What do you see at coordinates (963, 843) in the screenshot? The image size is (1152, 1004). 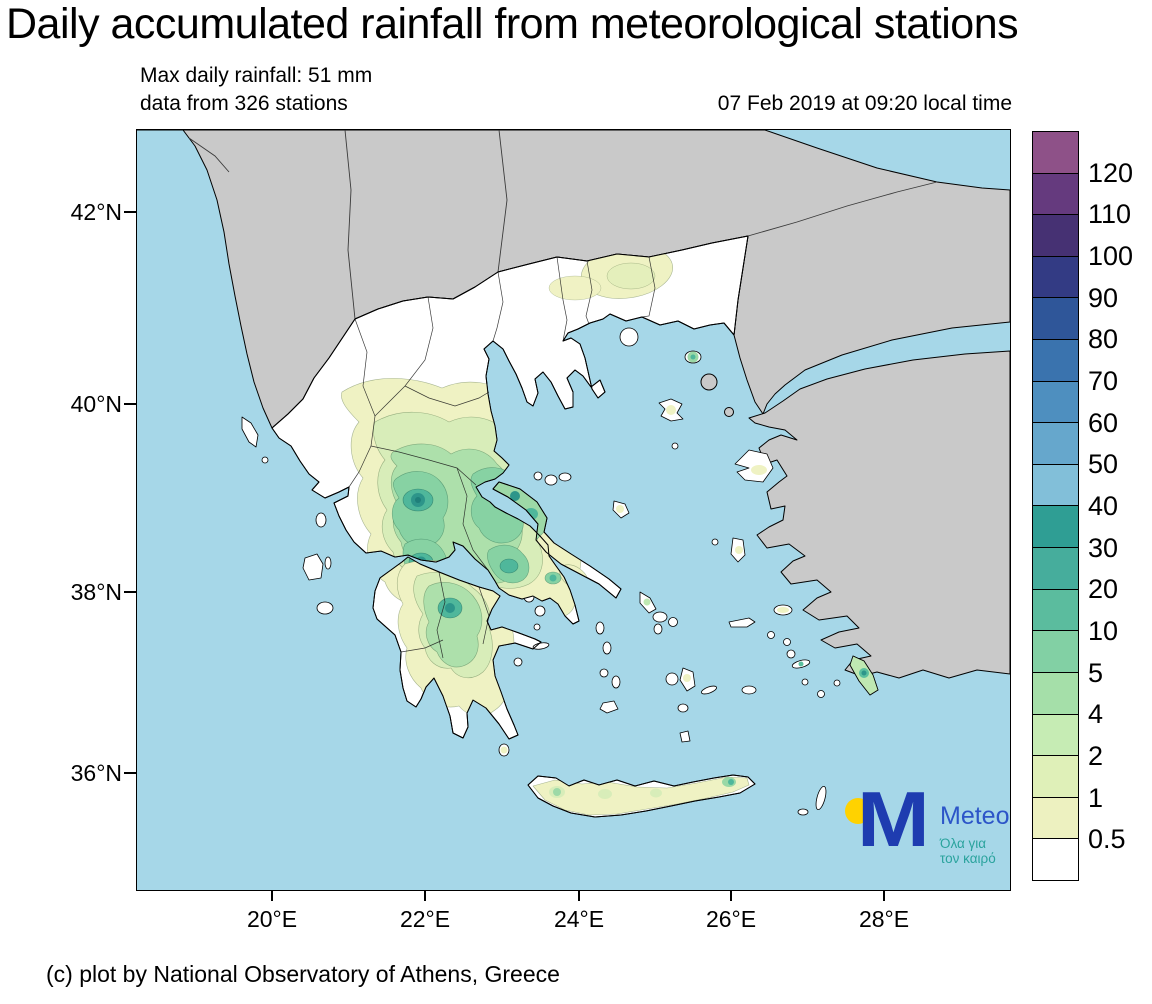 I see `logo-tagline-line1: Όλα για` at bounding box center [963, 843].